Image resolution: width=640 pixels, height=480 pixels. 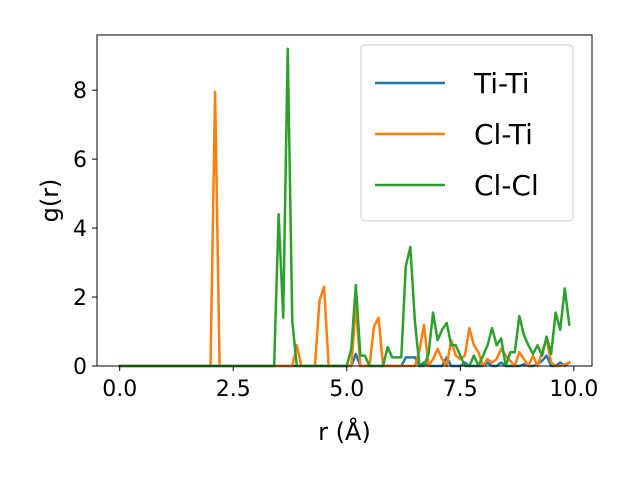 What do you see at coordinates (119, 389) in the screenshot?
I see `x-tick-label: 0.0` at bounding box center [119, 389].